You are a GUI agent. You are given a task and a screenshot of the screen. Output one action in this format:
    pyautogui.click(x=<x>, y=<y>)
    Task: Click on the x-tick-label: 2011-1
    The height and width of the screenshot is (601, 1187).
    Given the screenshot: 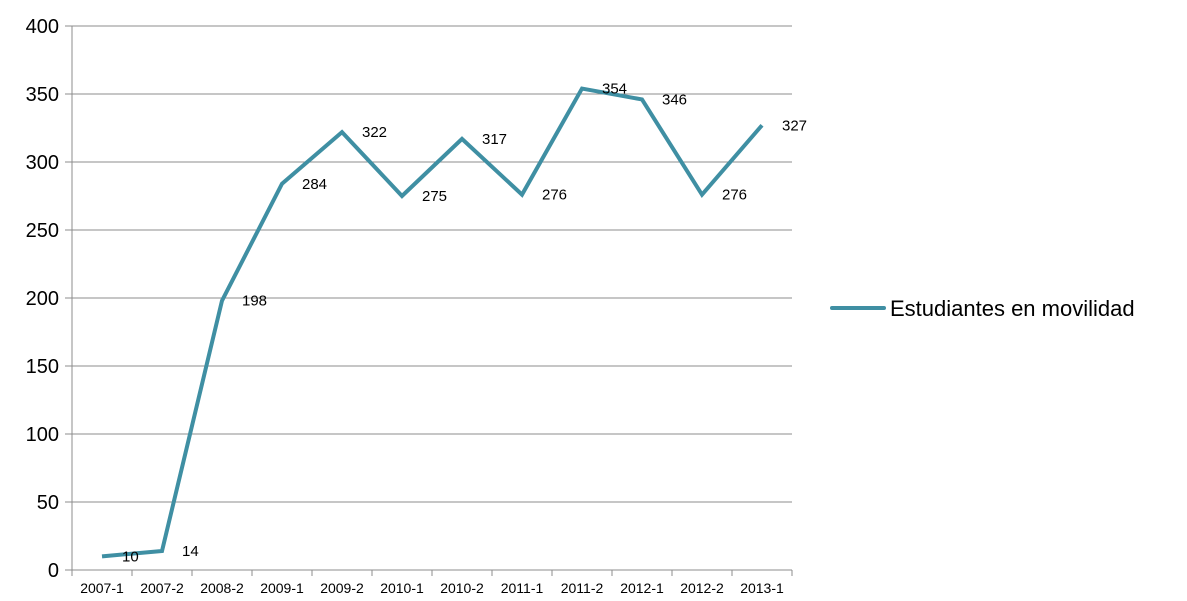 What is the action you would take?
    pyautogui.click(x=522, y=588)
    